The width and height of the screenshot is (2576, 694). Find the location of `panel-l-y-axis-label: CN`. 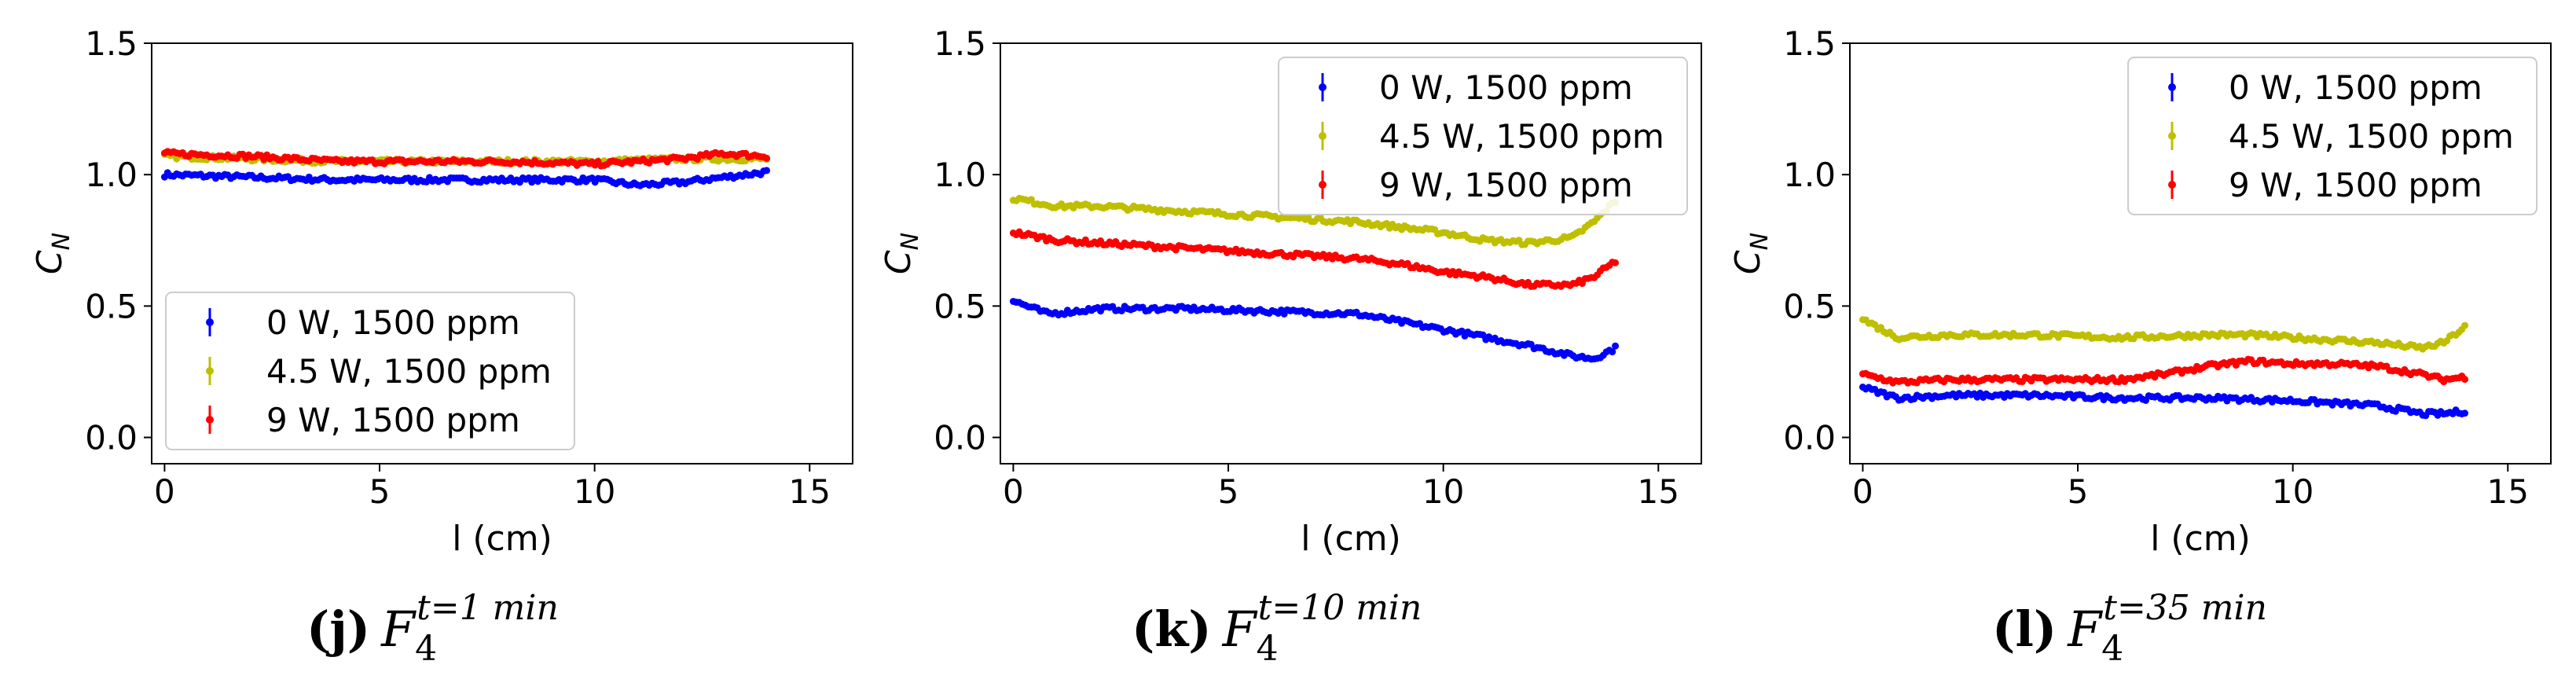

panel-l-y-axis-label: CN is located at coordinates (1751, 253).